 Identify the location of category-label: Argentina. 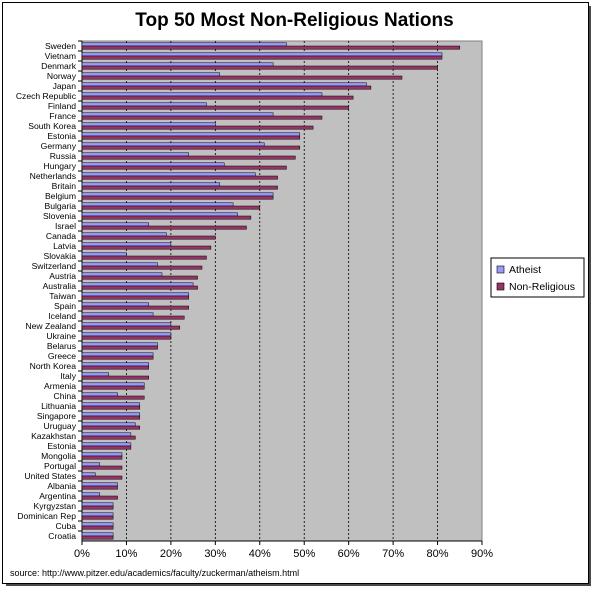
(57, 496).